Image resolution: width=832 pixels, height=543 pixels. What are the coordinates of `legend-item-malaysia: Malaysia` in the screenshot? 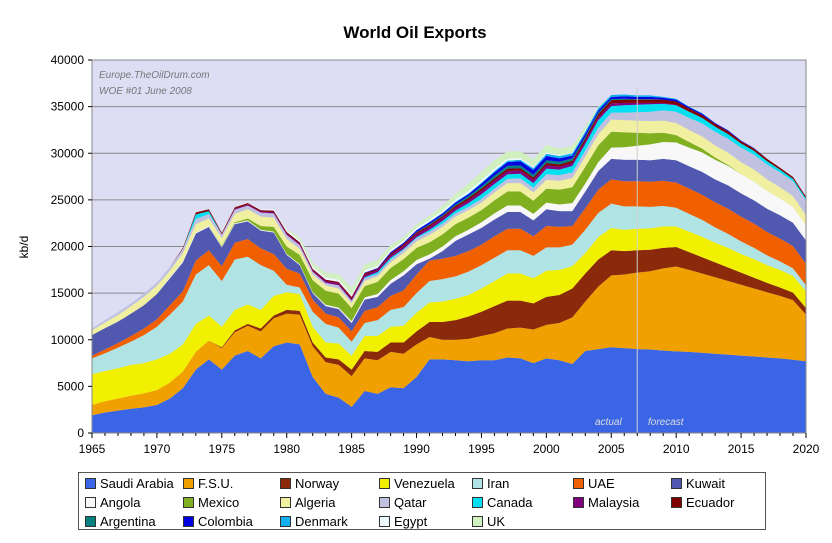 It's located at (606, 502).